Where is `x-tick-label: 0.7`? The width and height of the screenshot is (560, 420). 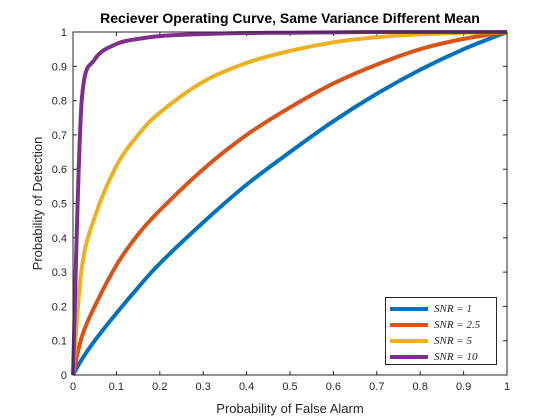
x-tick-label: 0.7 is located at coordinates (376, 387).